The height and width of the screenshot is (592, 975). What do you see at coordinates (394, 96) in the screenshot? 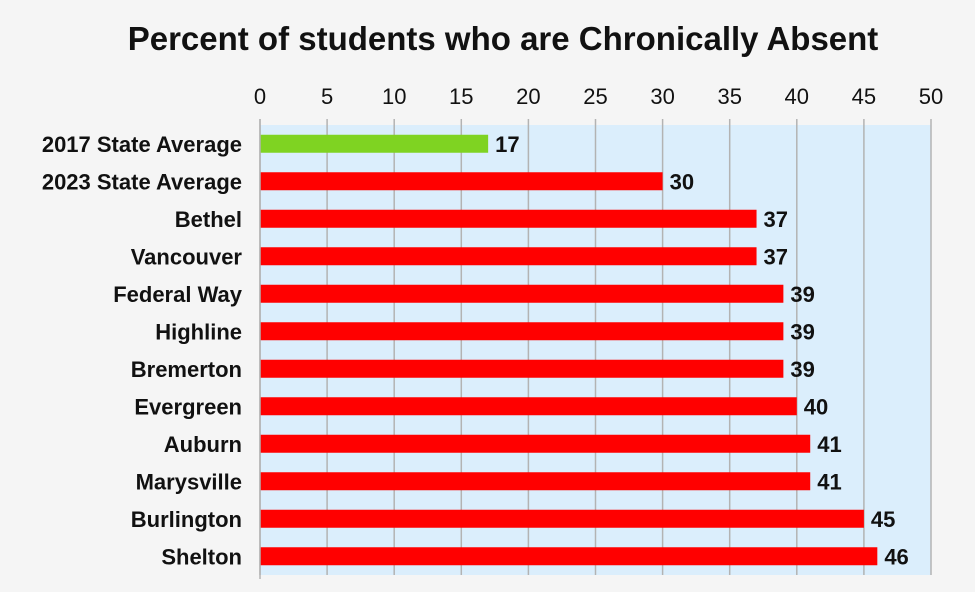
I see `x-tick-label: 10` at bounding box center [394, 96].